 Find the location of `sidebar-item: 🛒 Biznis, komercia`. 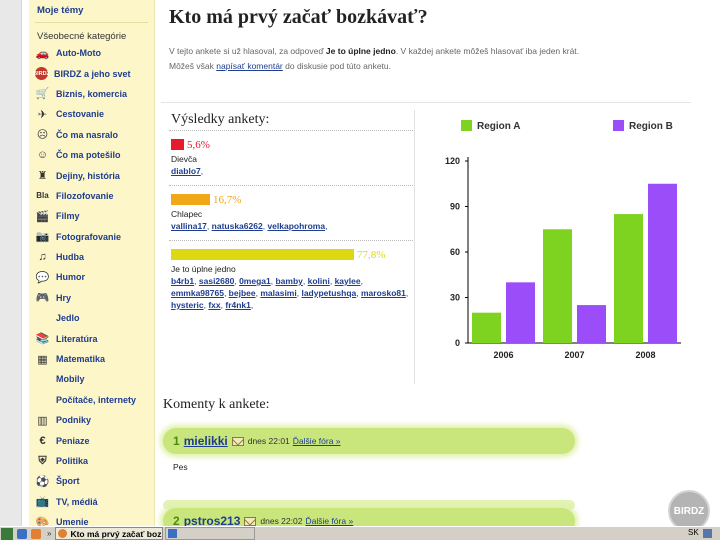

sidebar-item: 🛒 Biznis, komercia is located at coordinates (91, 94).